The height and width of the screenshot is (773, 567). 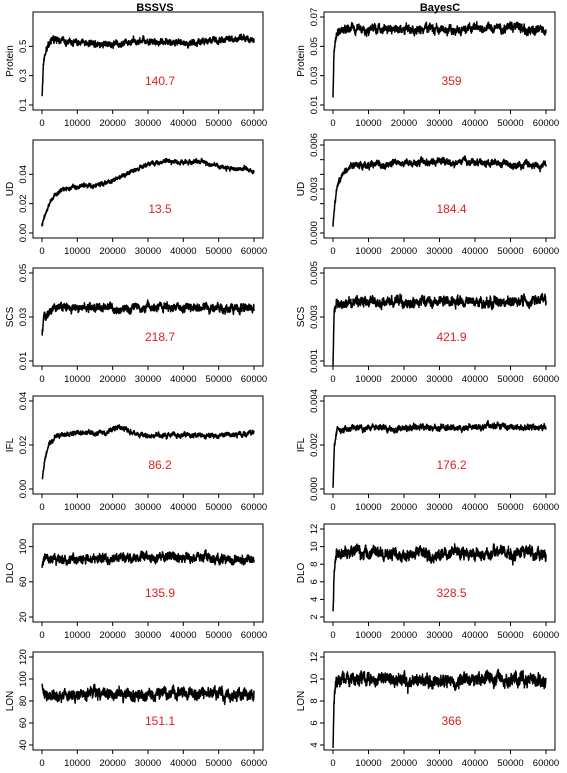 I want to click on x-tick-label-bayesc-scs-2: 20000, so click(x=404, y=379).